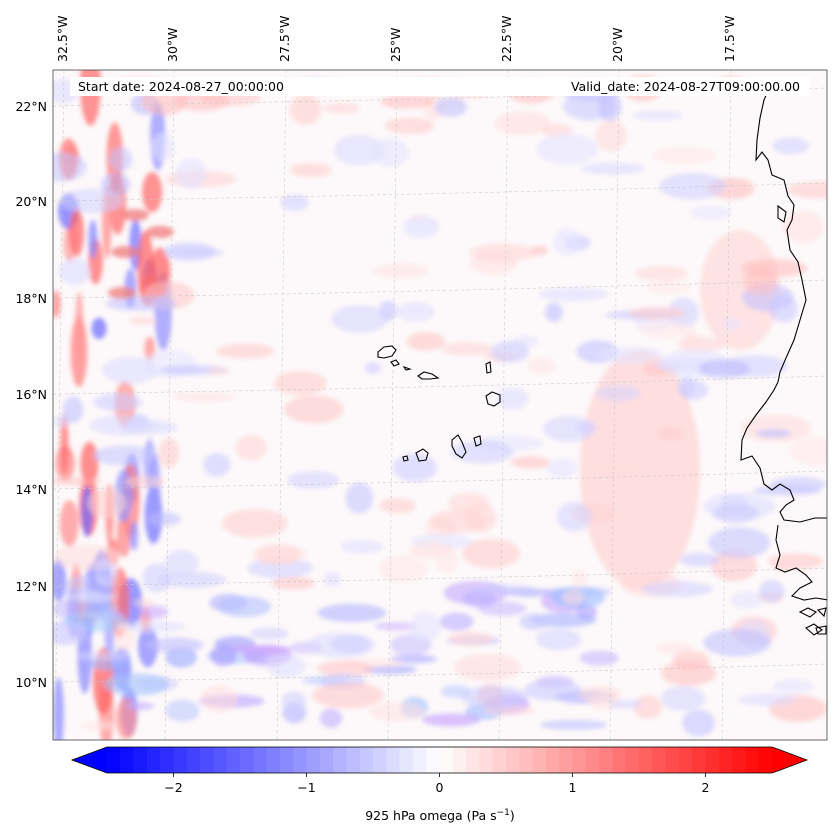 Image resolution: width=837 pixels, height=839 pixels. What do you see at coordinates (430, 815) in the screenshot?
I see `colorbar-label-main: 925 hPa omega (Pa s` at bounding box center [430, 815].